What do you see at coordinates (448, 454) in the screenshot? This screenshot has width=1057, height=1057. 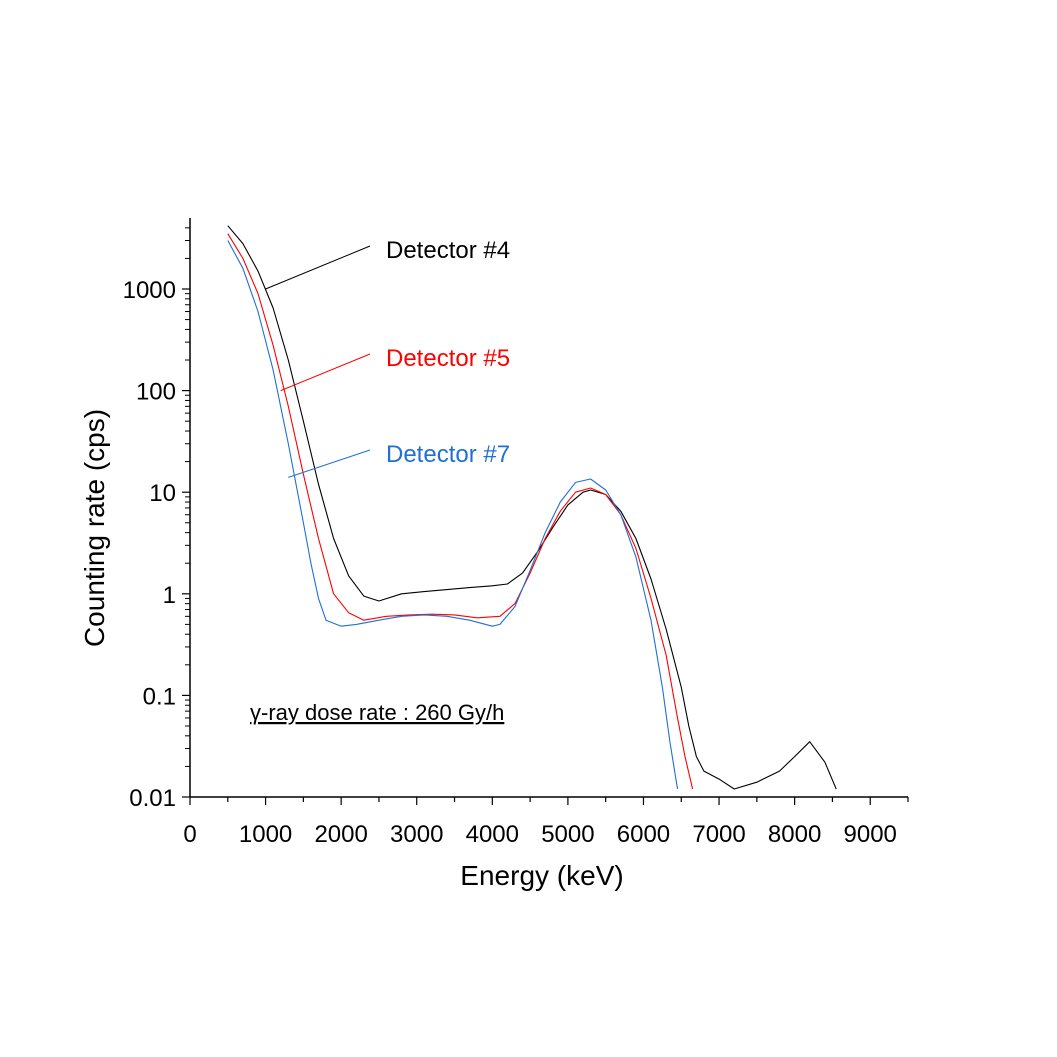 I see `series-label: Detector #7` at bounding box center [448, 454].